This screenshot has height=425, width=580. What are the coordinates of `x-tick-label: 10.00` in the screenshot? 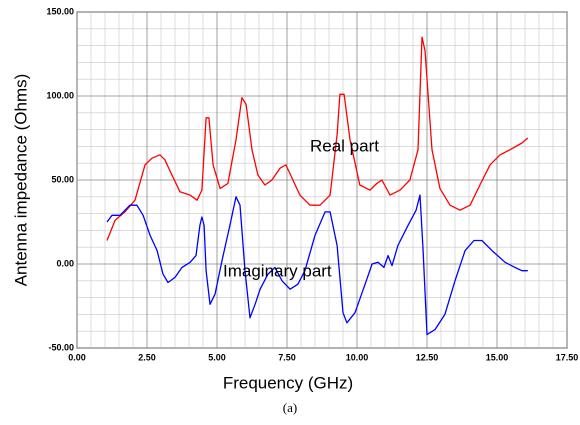 It's located at (357, 357).